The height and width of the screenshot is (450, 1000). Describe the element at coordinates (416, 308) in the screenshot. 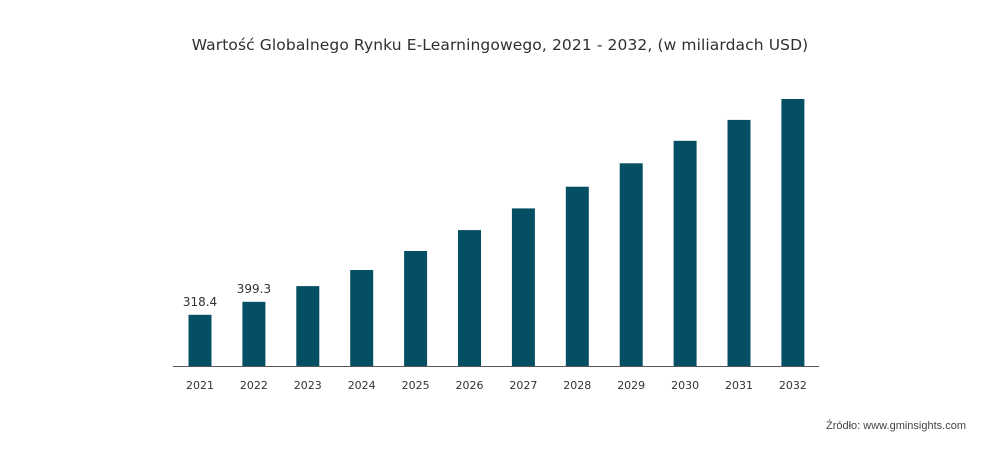

I see `bar-2025` at that location.